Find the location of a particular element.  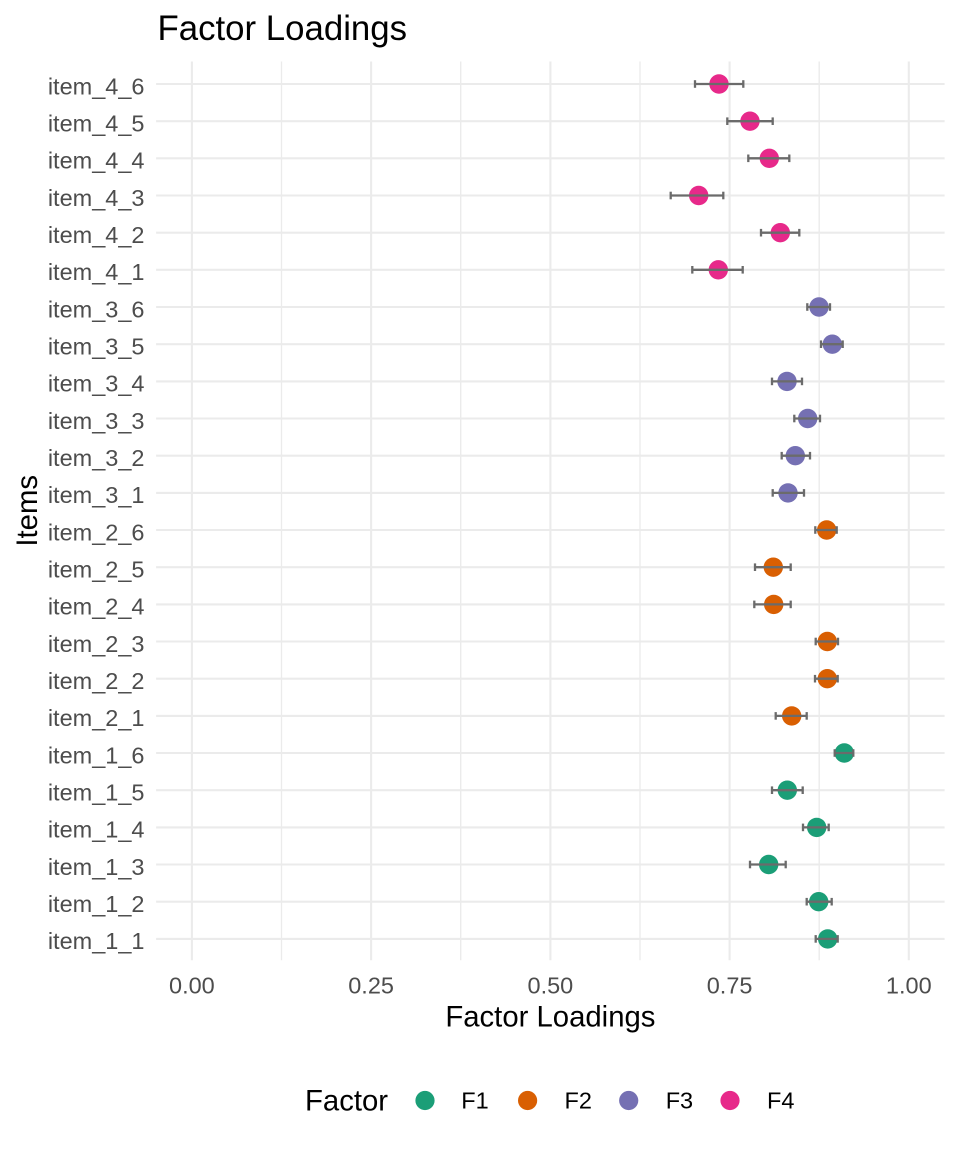

svg-text: item_3_3 is located at coordinates (96, 421).